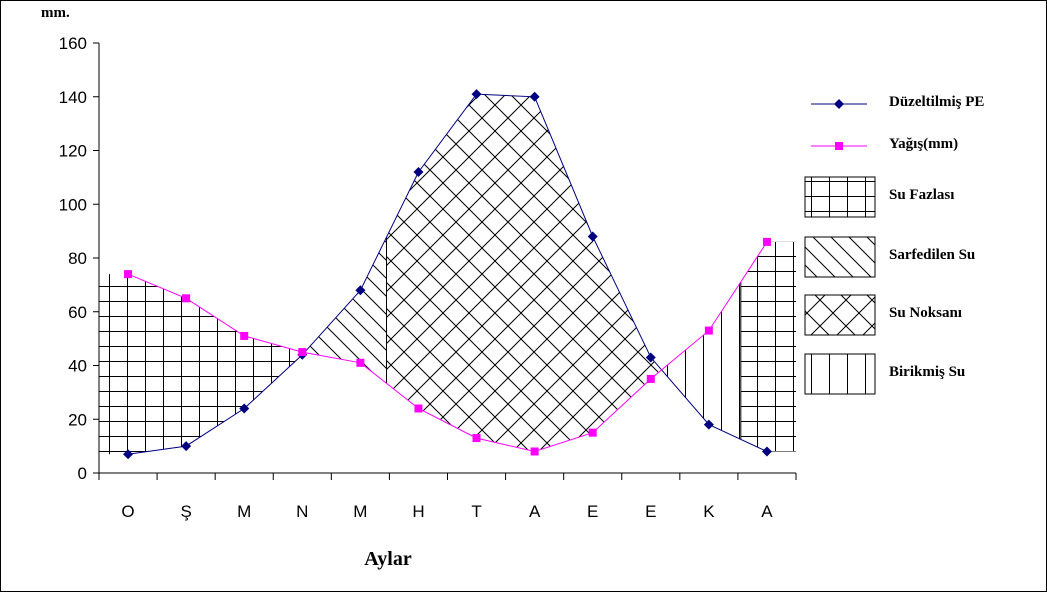 Image resolution: width=1047 pixels, height=592 pixels. What do you see at coordinates (476, 511) in the screenshot?
I see `x-tick-label: T` at bounding box center [476, 511].